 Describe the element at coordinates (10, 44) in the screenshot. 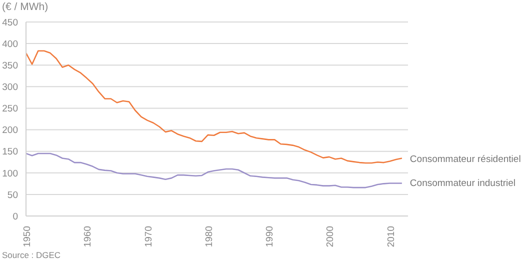

I see `y-tick-label: 400` at that location.